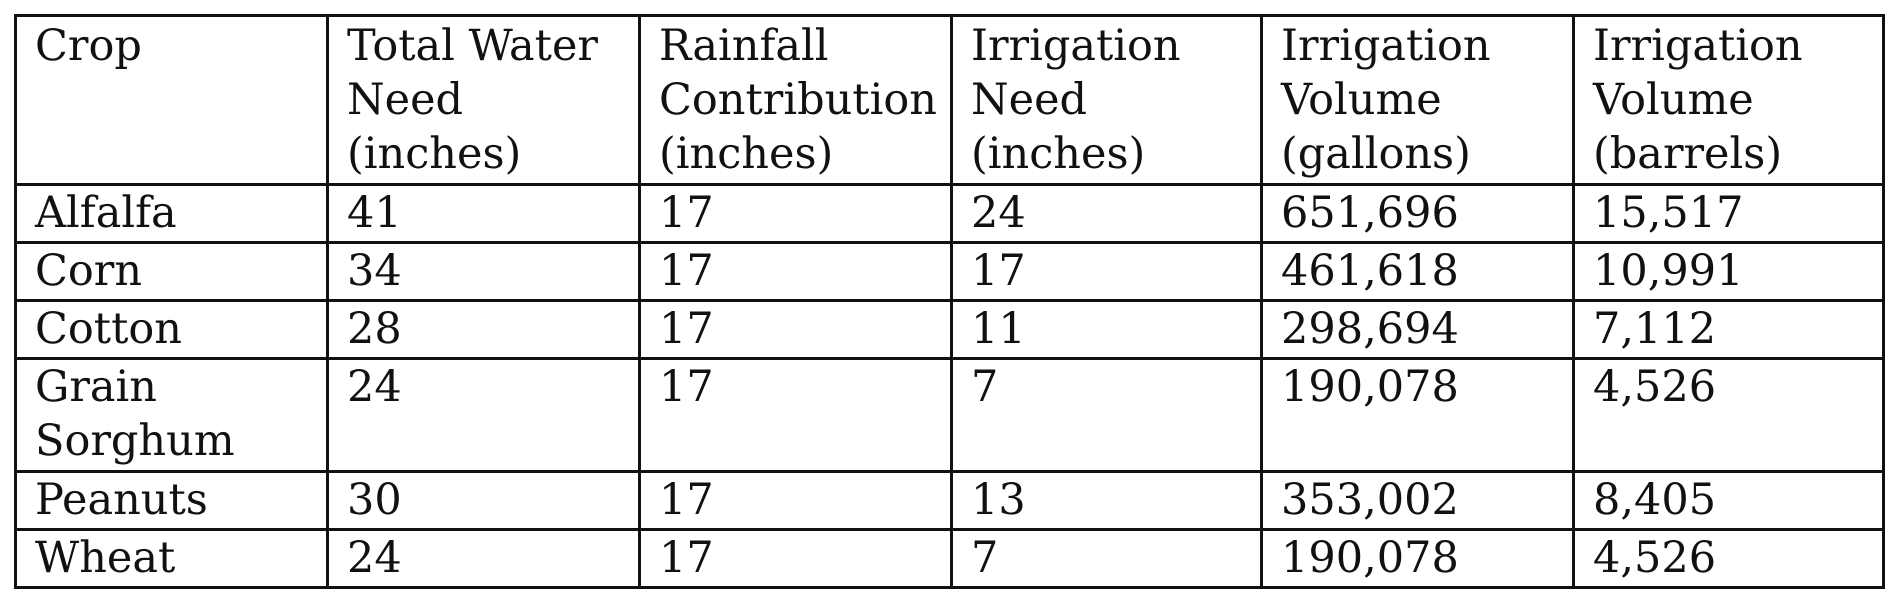 This screenshot has height=608, width=1896. What do you see at coordinates (483, 100) in the screenshot?
I see `header-total-water-need: Total Water Need (inches)` at bounding box center [483, 100].